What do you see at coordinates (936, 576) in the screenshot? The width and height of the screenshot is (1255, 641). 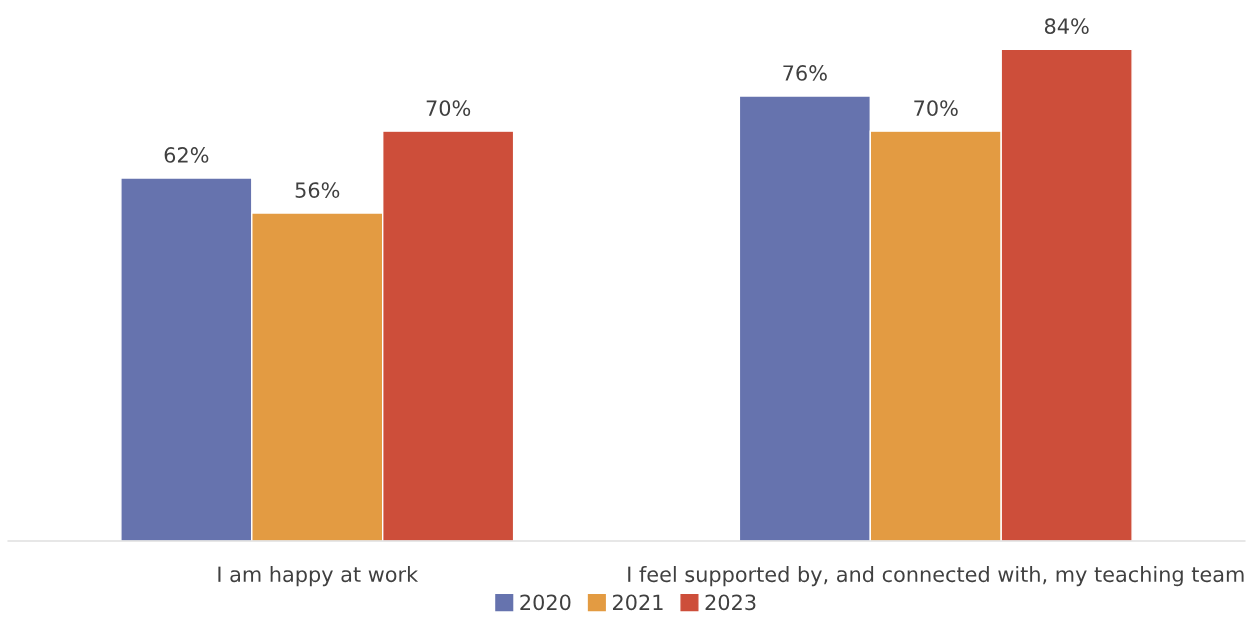 I see `x-tick-label: I feel supported by, and connected with, my teaching team` at bounding box center [936, 576].